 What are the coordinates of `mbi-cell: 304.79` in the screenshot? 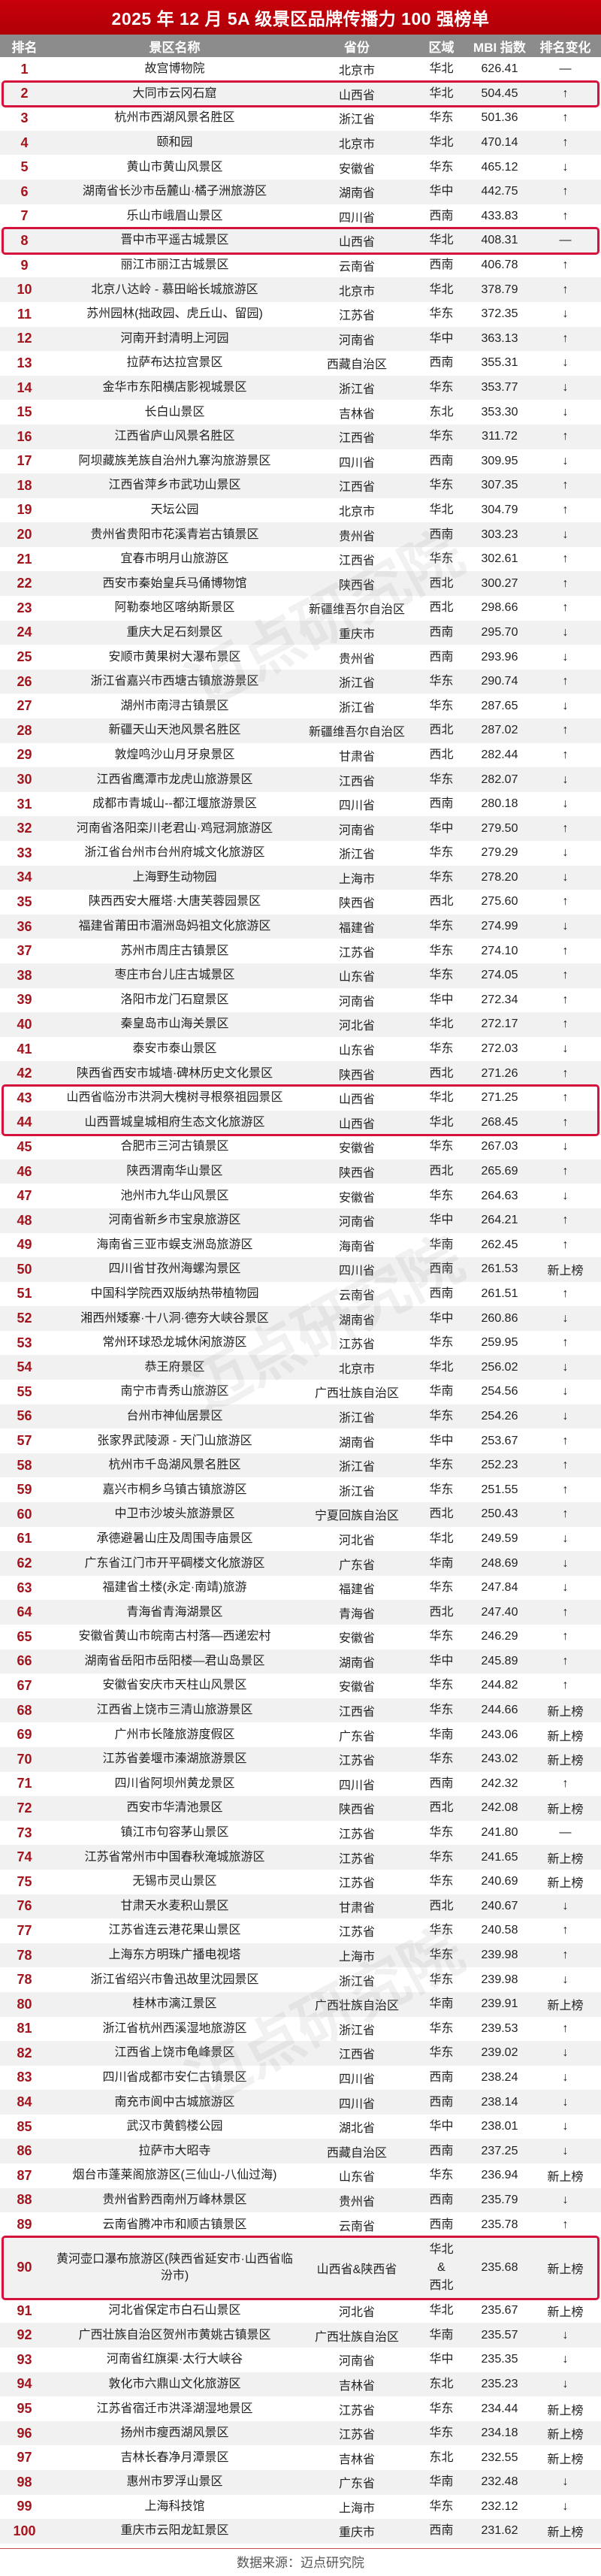 It's located at (499, 509).